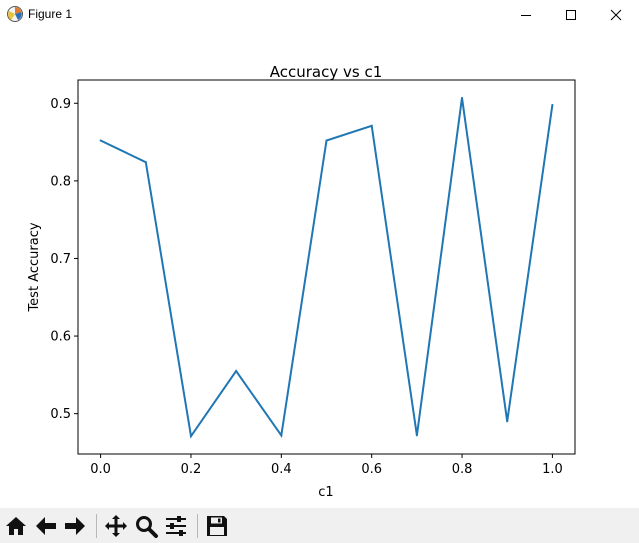 Image resolution: width=639 pixels, height=543 pixels. I want to click on configure-subplots-button, so click(176, 526).